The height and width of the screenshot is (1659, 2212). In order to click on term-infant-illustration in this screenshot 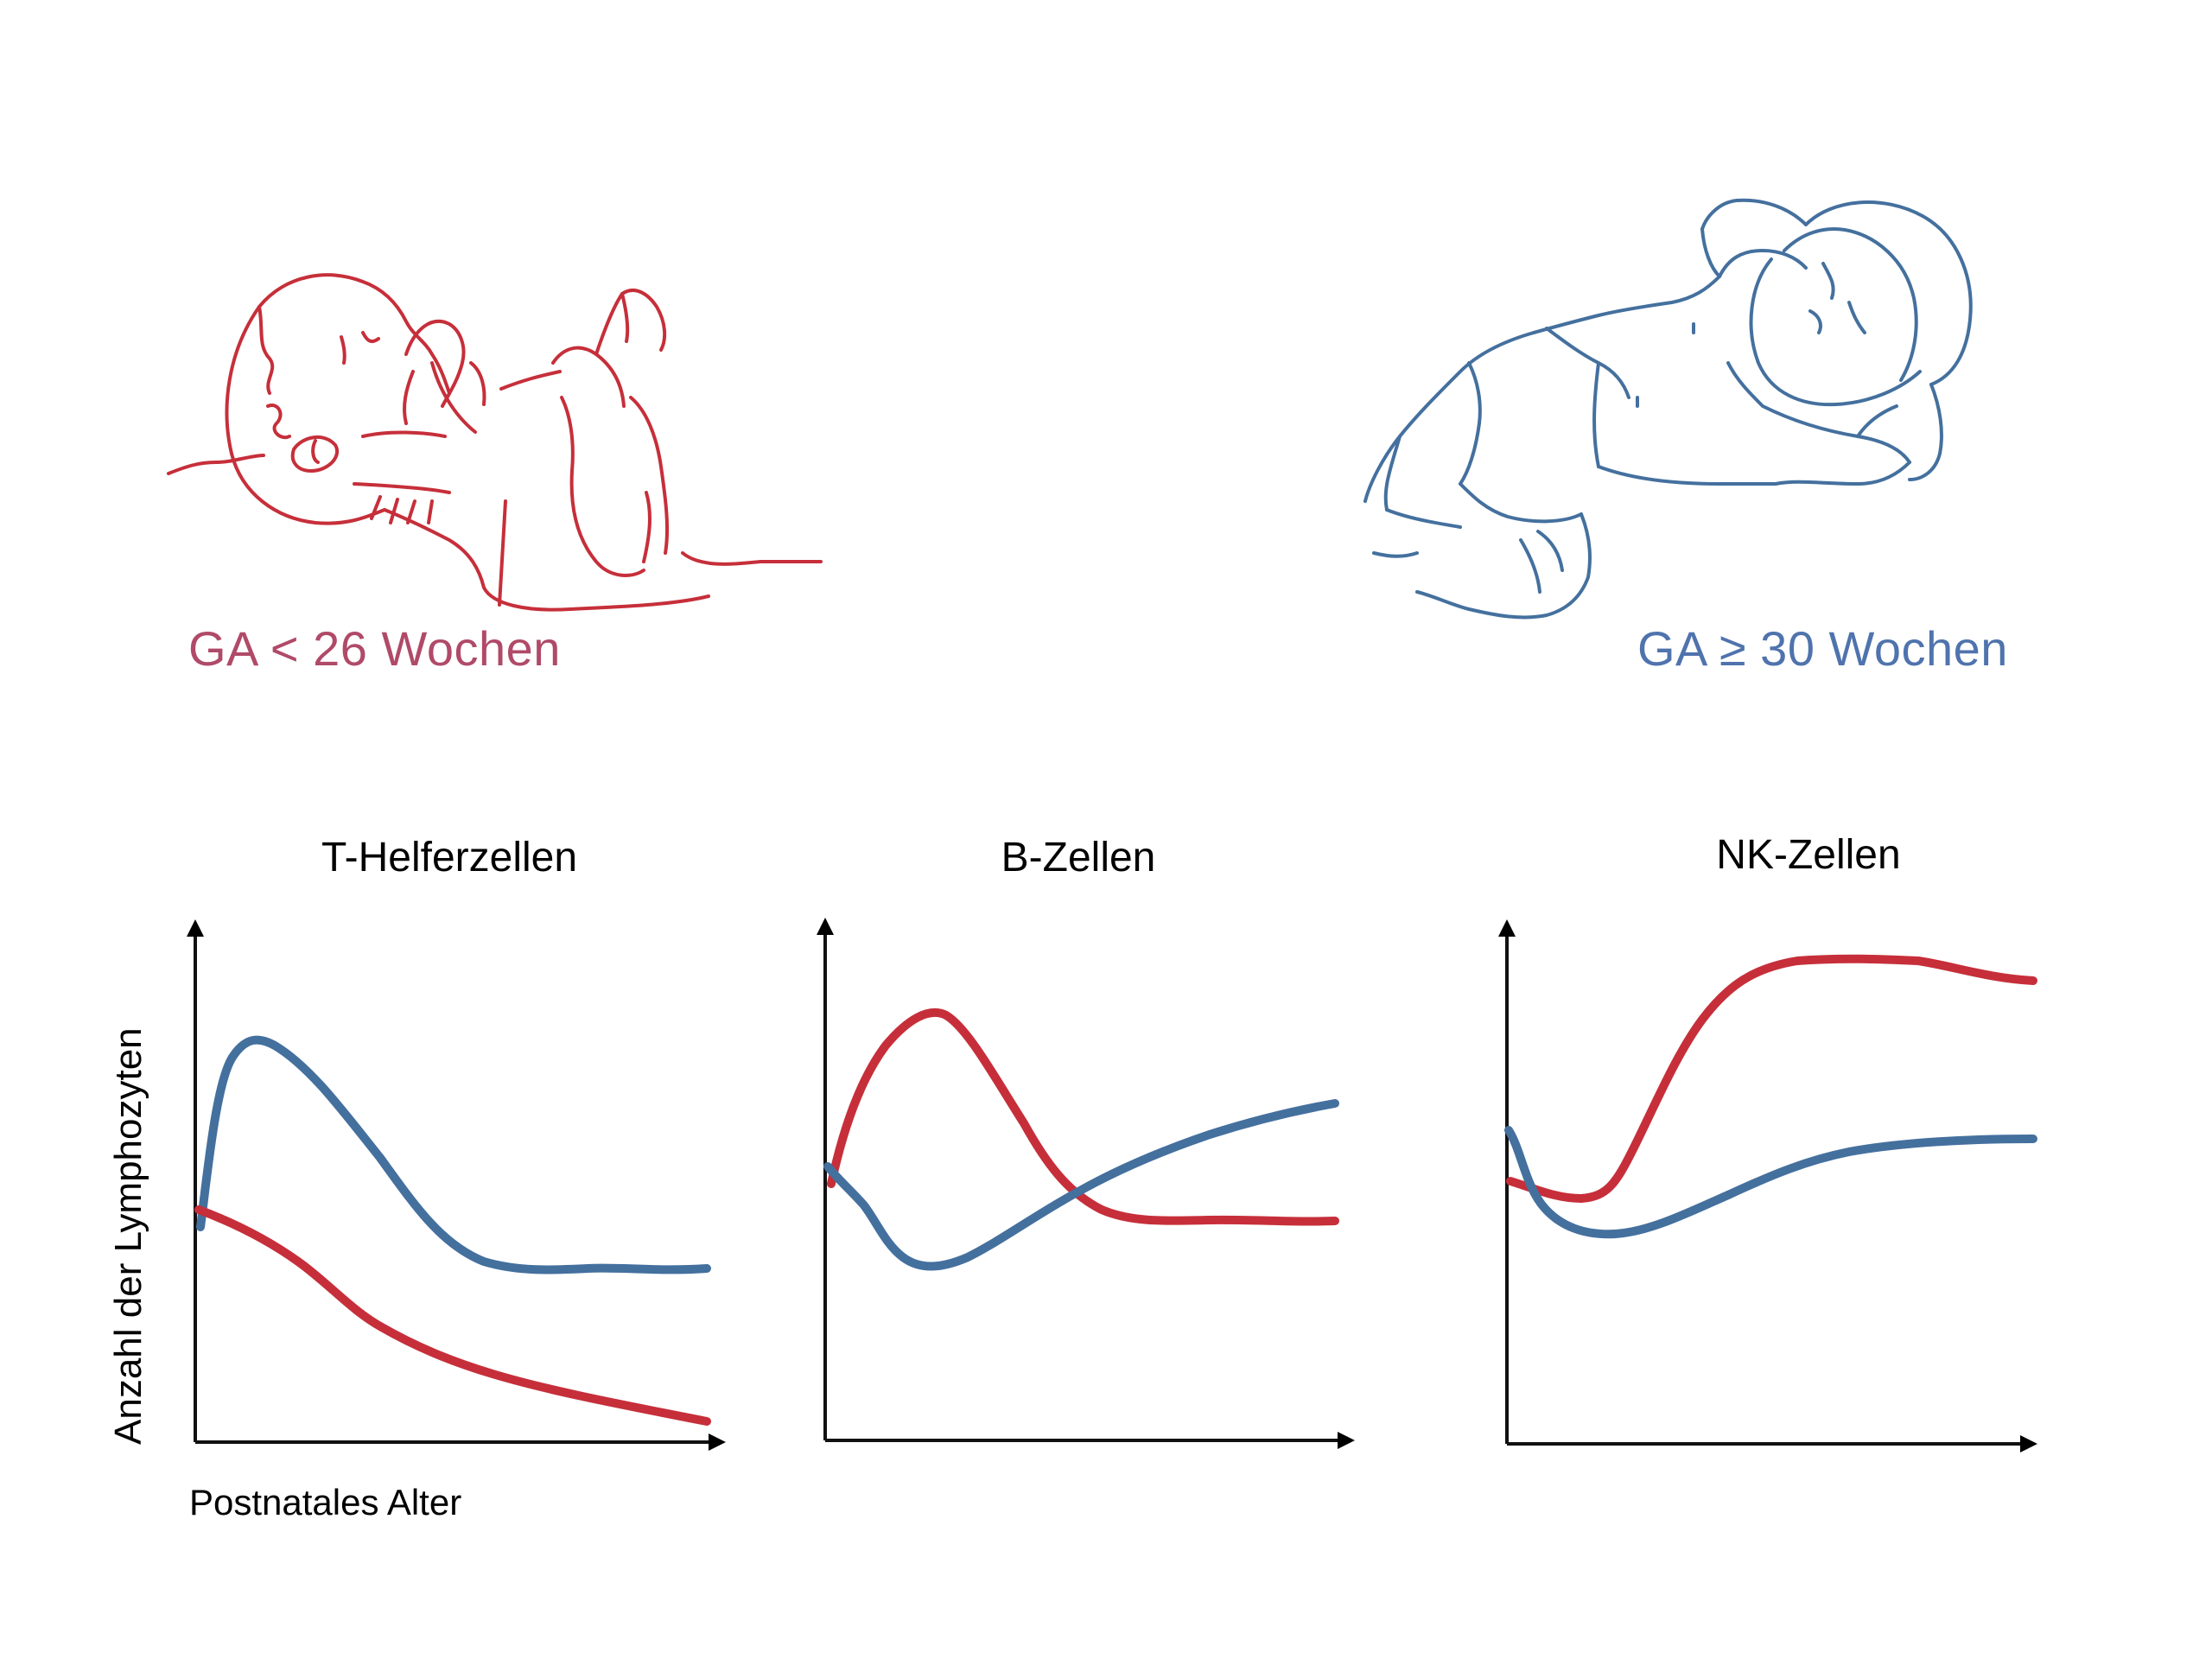, I will do `click(1668, 409)`.